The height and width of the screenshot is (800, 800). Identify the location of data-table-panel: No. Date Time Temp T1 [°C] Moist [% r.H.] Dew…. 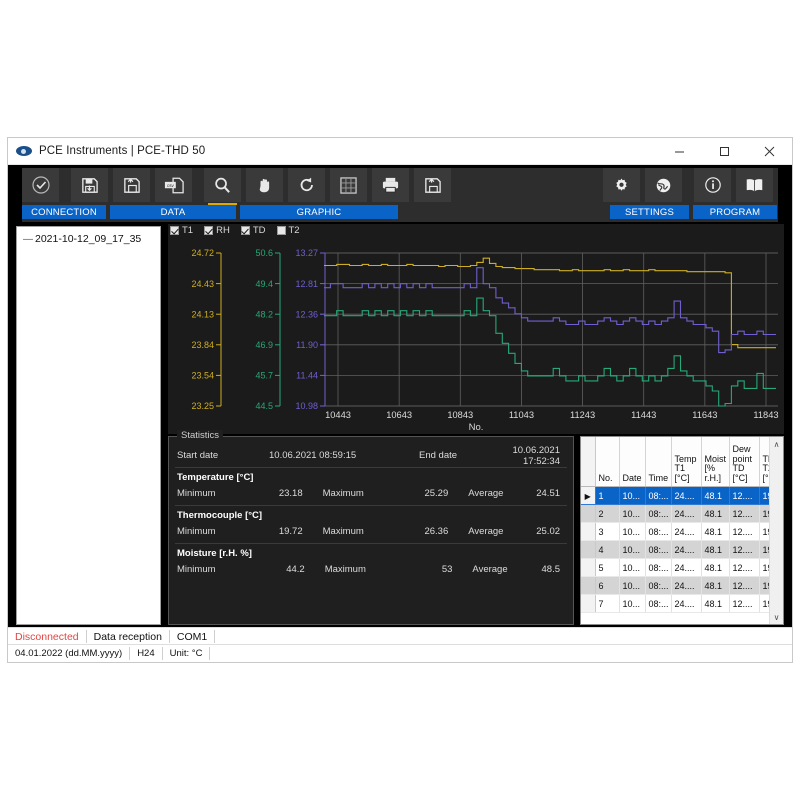
(682, 530).